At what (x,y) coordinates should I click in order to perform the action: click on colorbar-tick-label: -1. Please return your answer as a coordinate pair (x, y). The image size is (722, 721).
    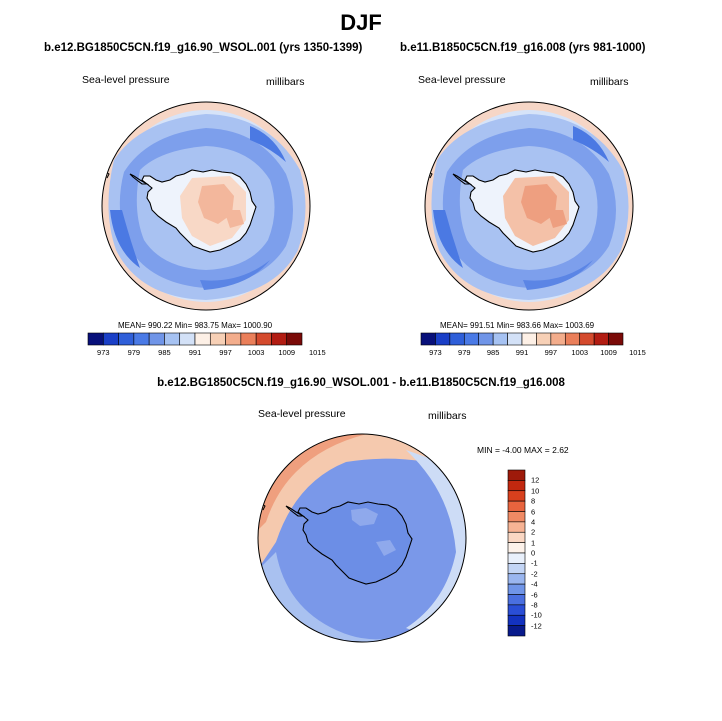
    Looking at the image, I should click on (534, 563).